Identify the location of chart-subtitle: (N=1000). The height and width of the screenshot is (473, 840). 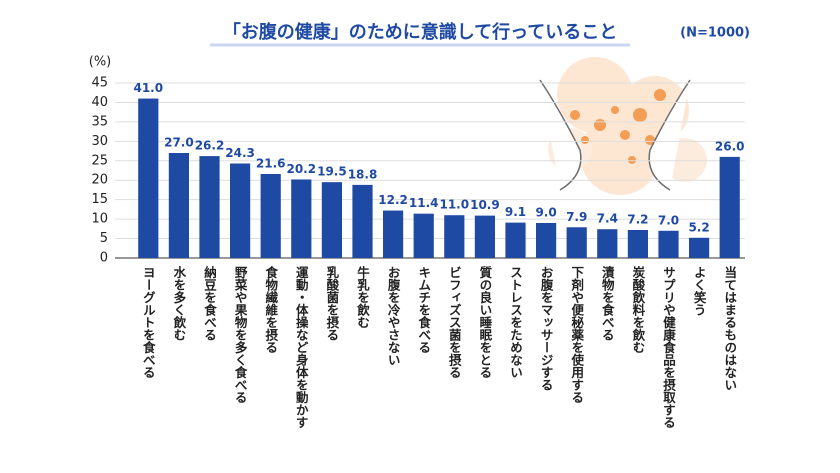
(715, 33).